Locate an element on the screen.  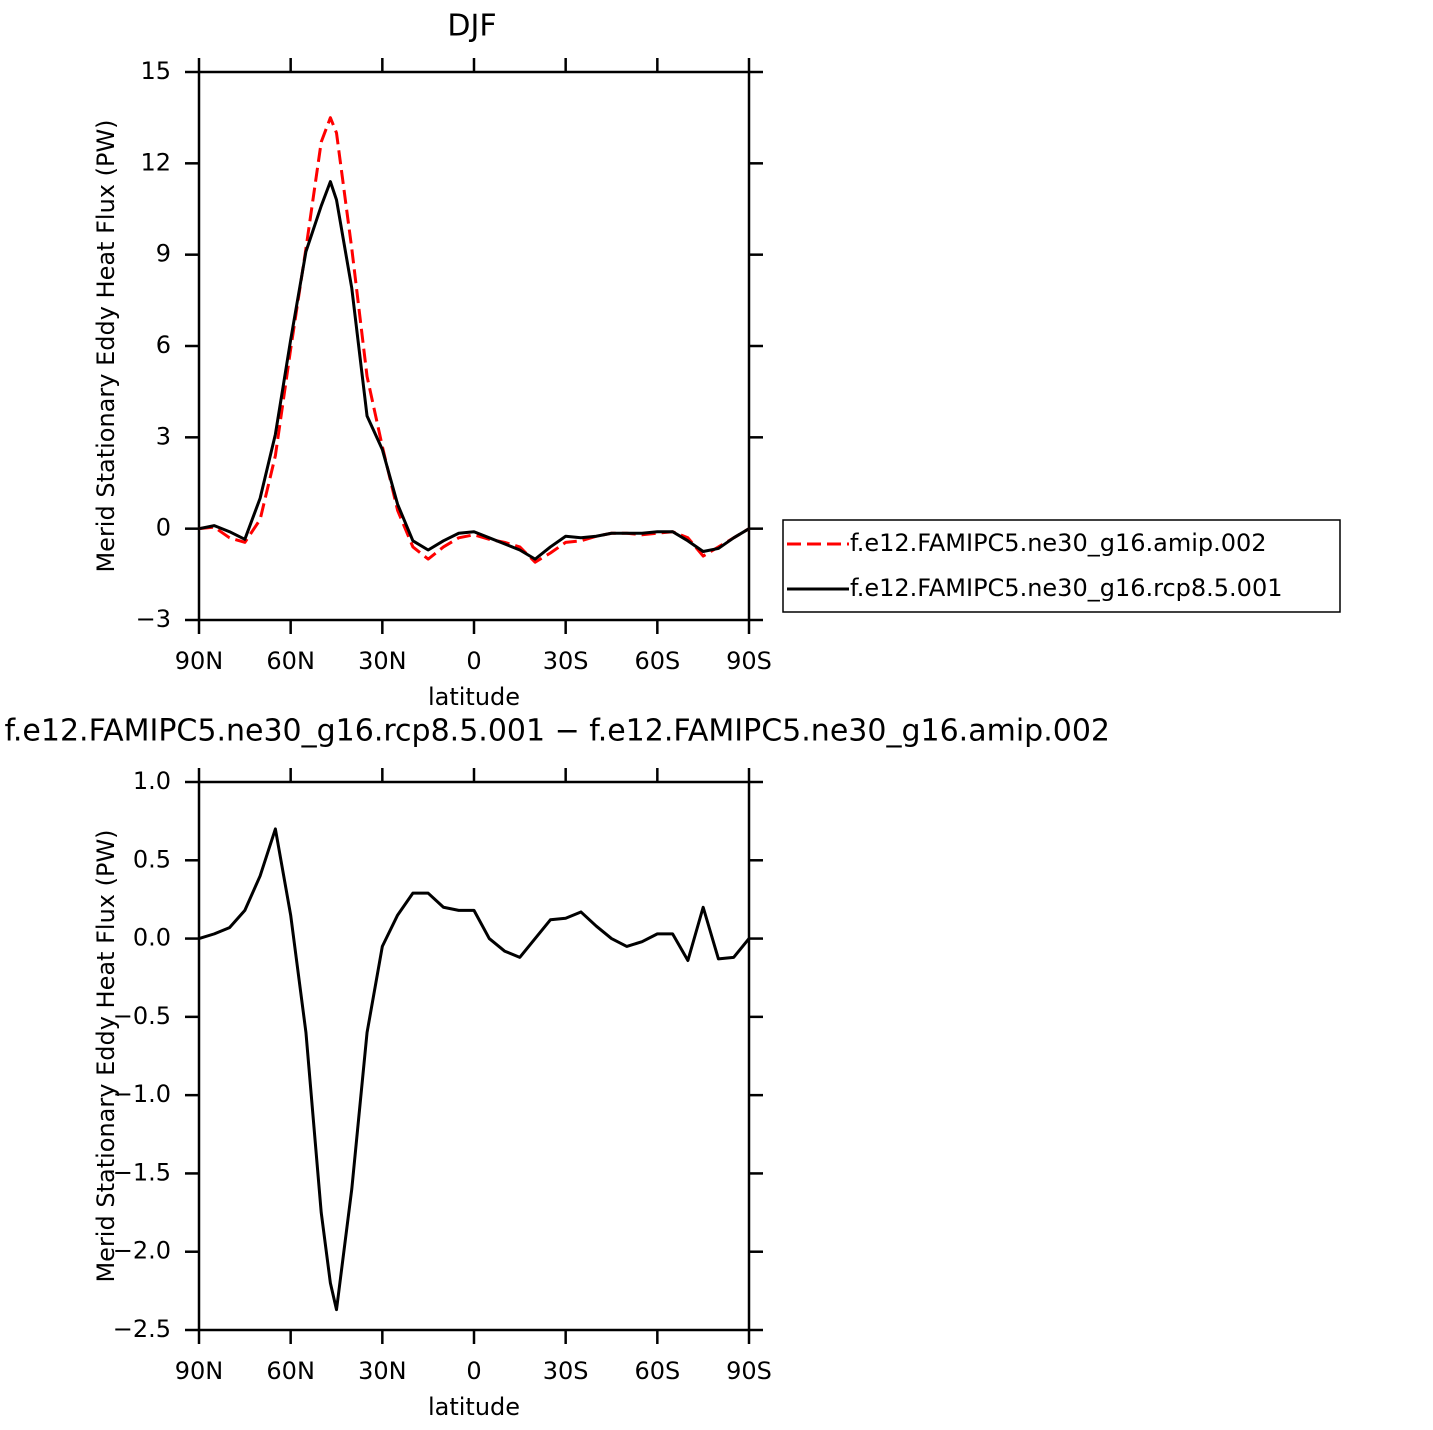
y-tick-label: 9 is located at coordinates (163, 254).